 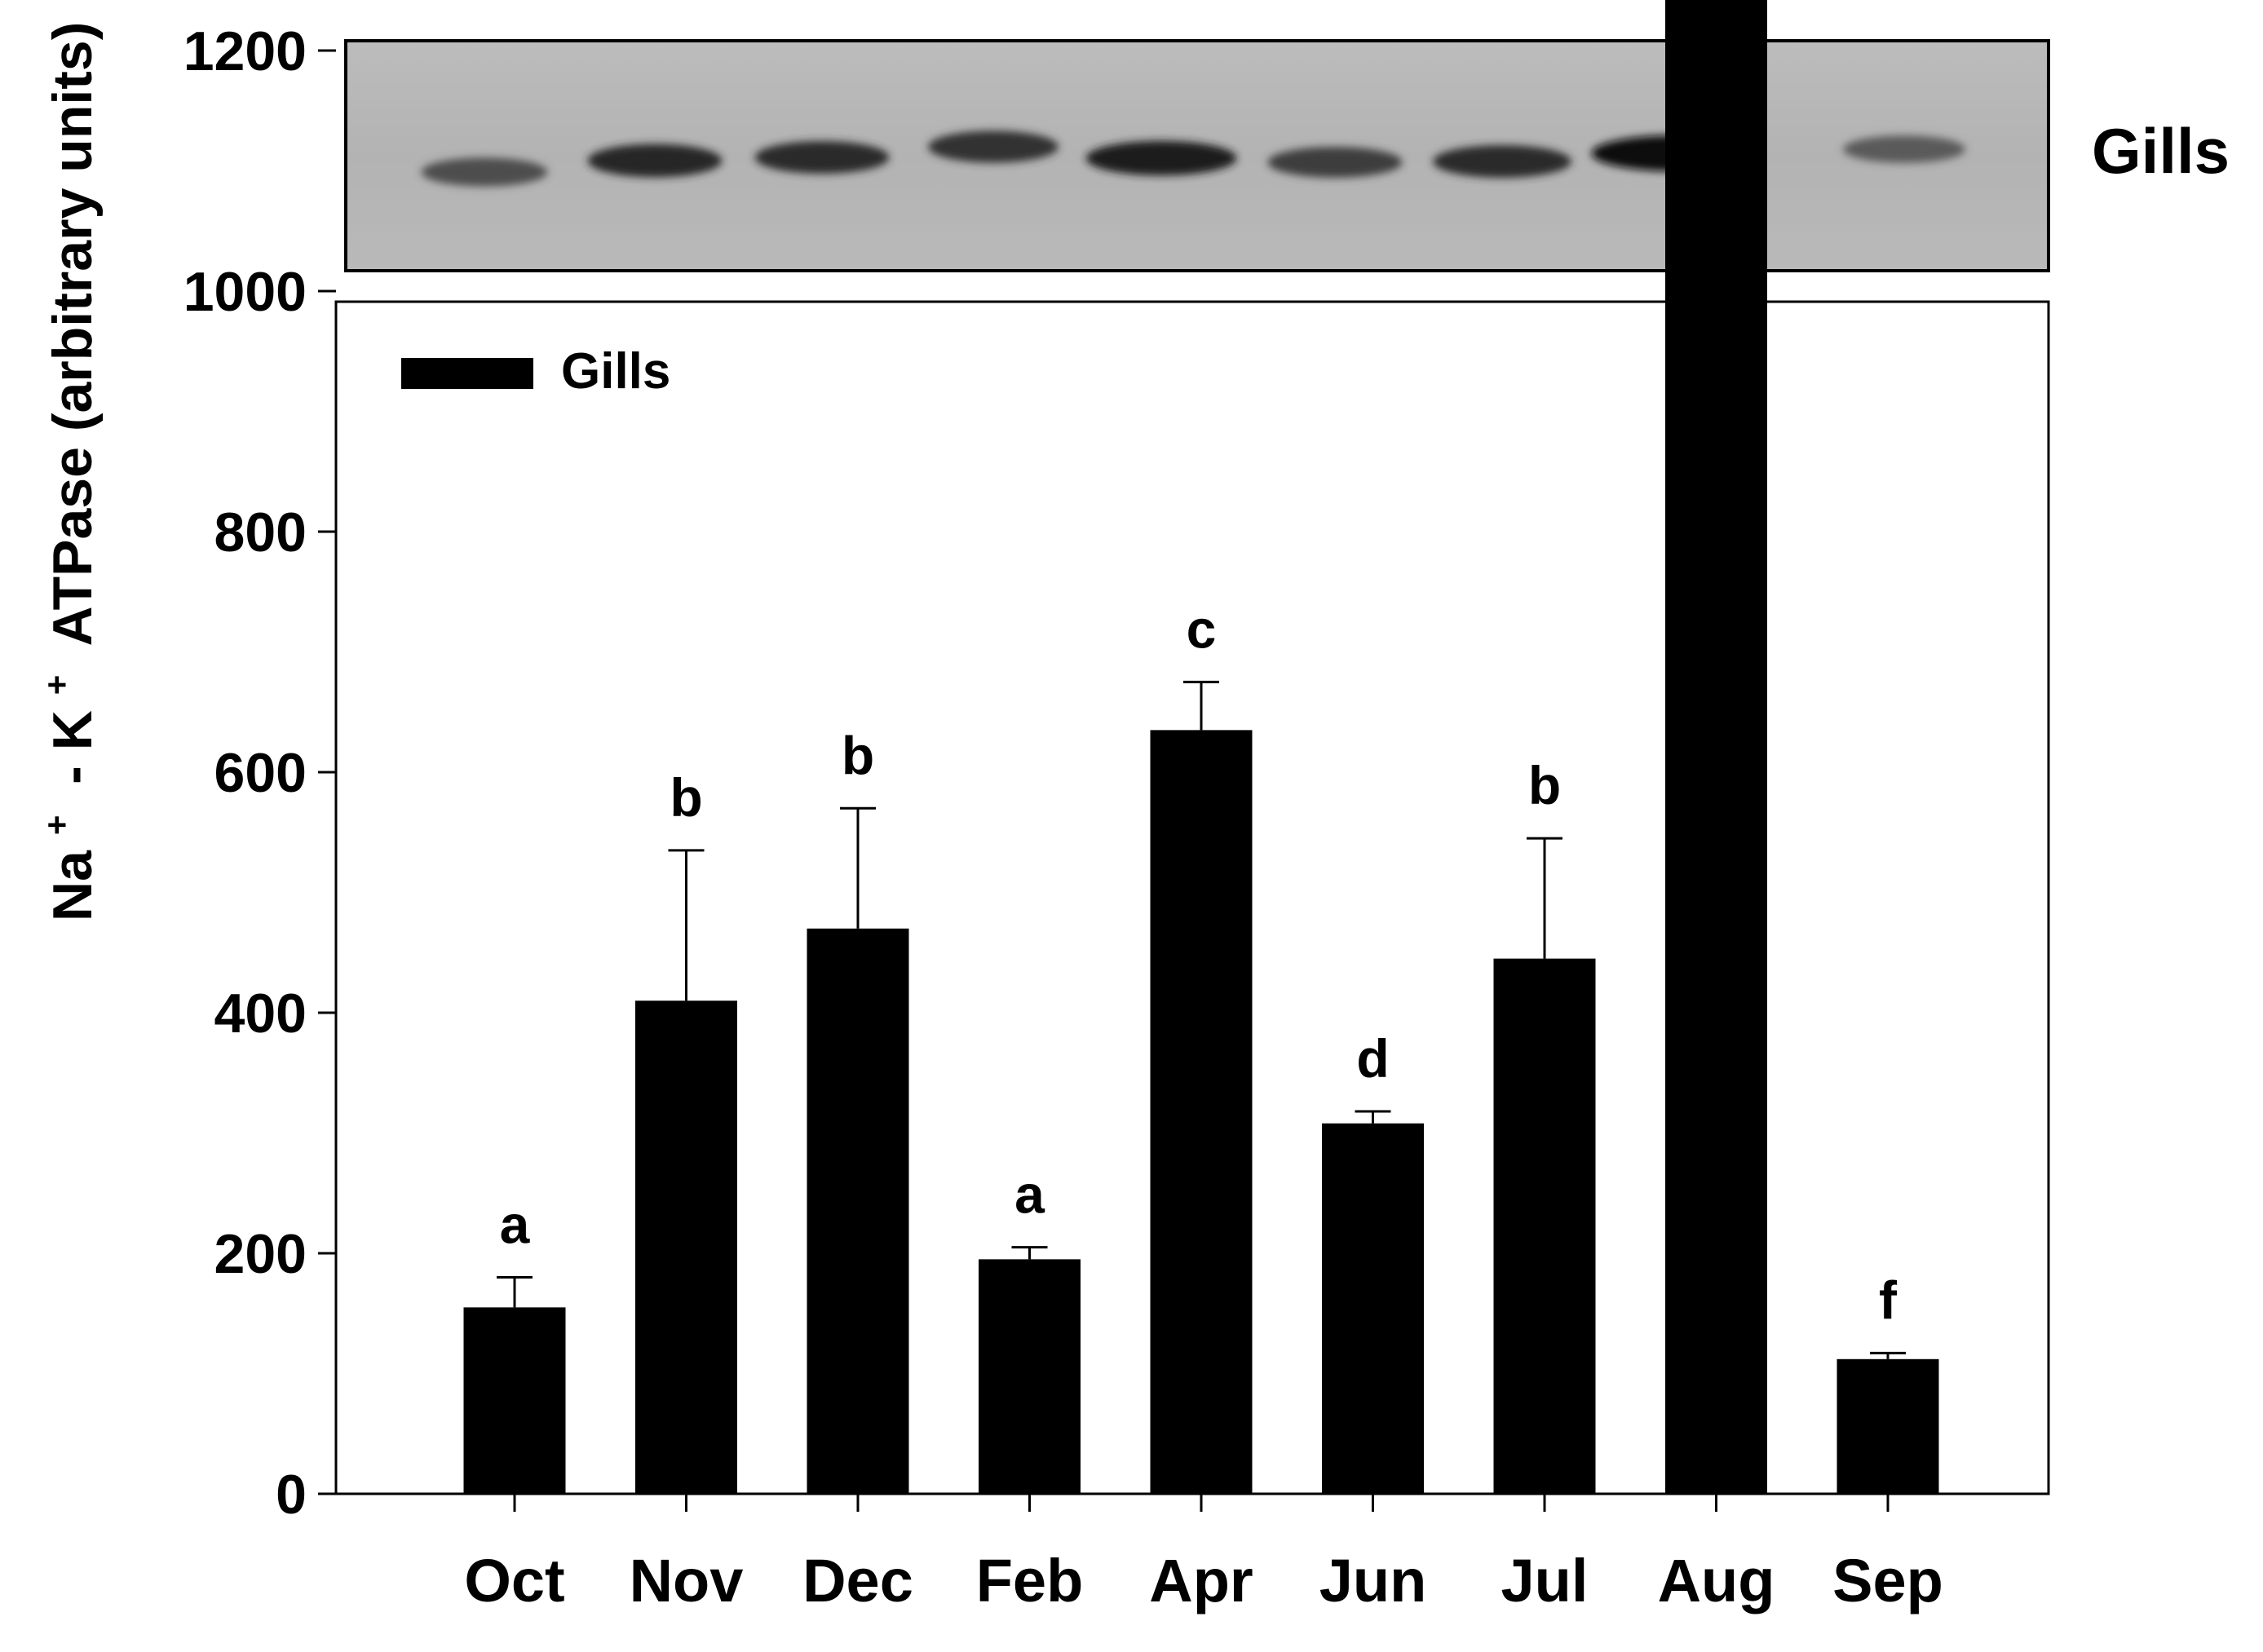 I want to click on y-tick-label: 400, so click(x=260, y=1014).